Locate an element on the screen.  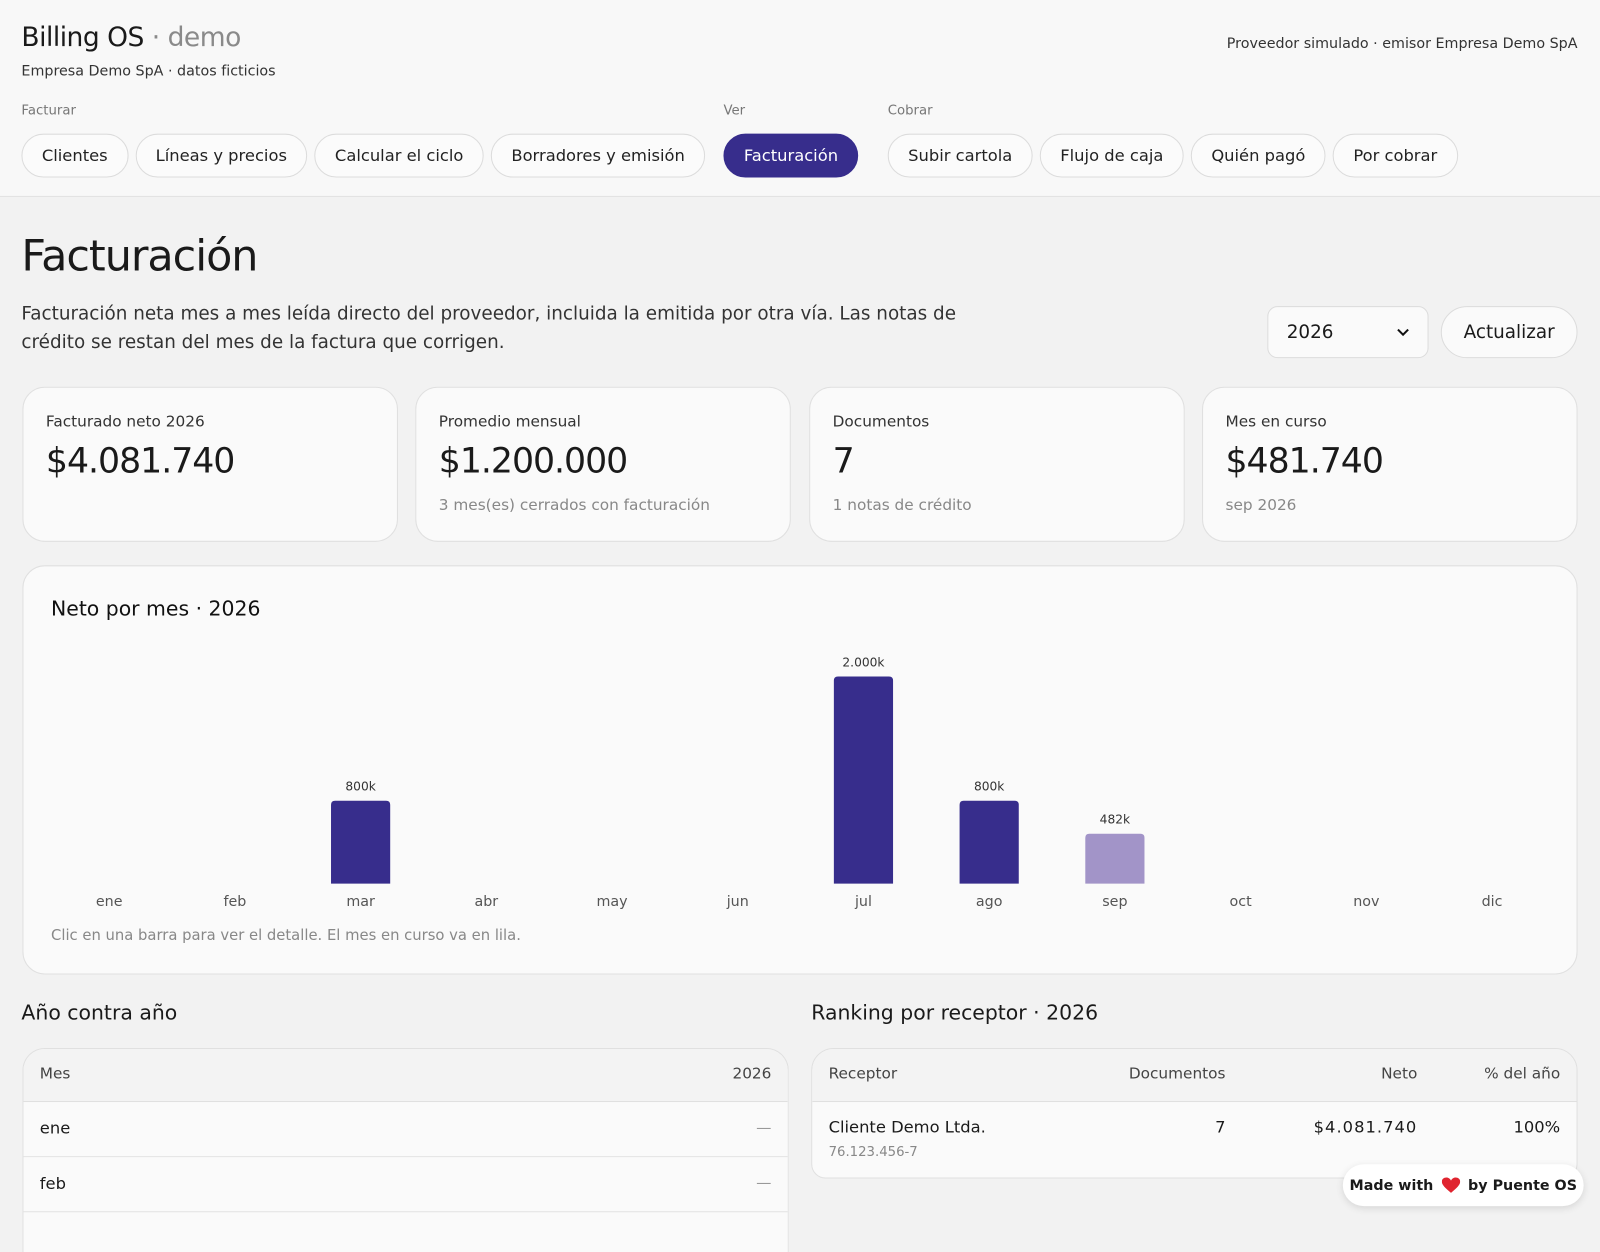
nav-pill: Calcular el ciclo is located at coordinates (399, 155).